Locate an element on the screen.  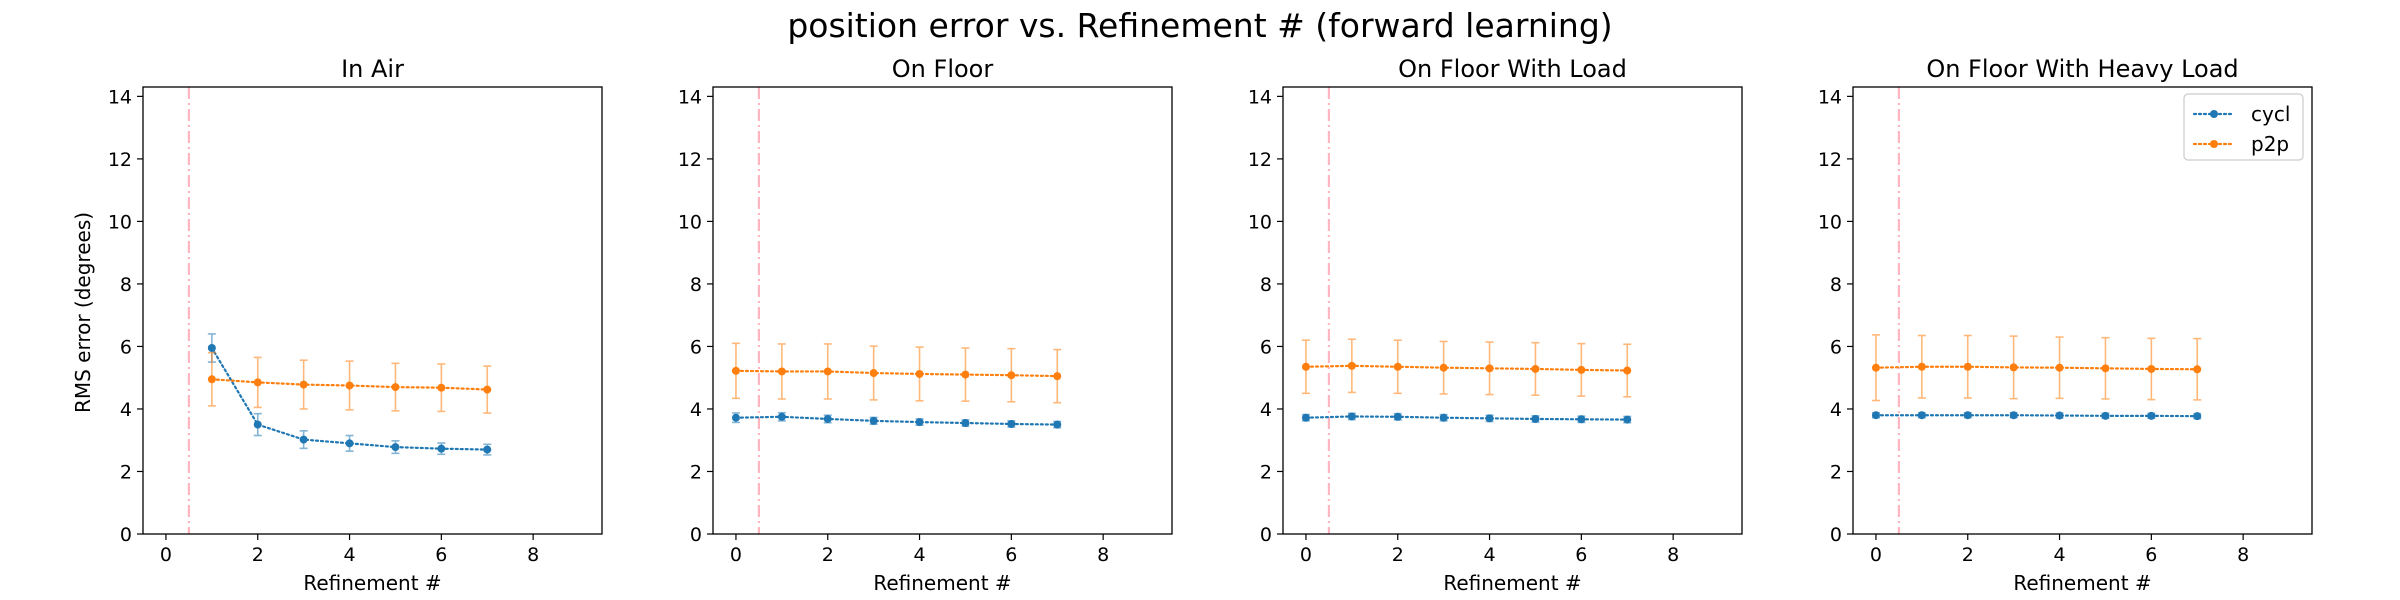
y-axis-label: RMS error (degrees) is located at coordinates (83, 312).